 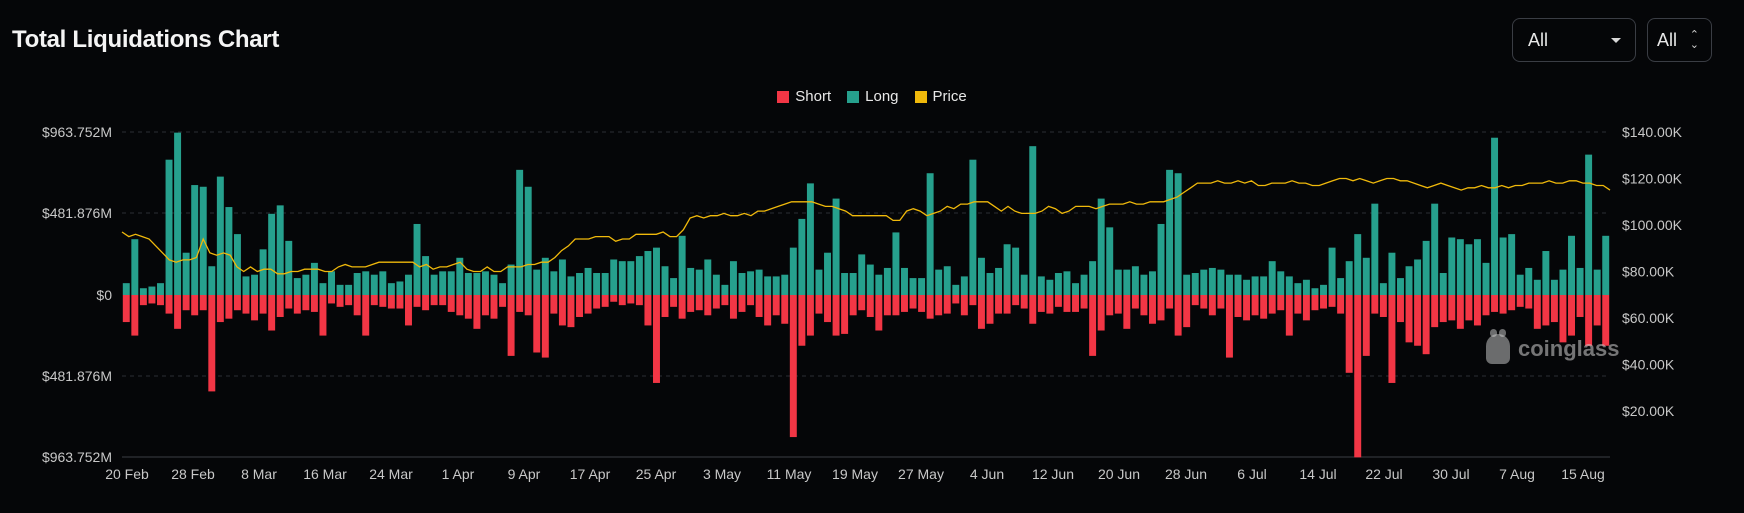 What do you see at coordinates (656, 474) in the screenshot?
I see `x-tick-label: 25 Apr` at bounding box center [656, 474].